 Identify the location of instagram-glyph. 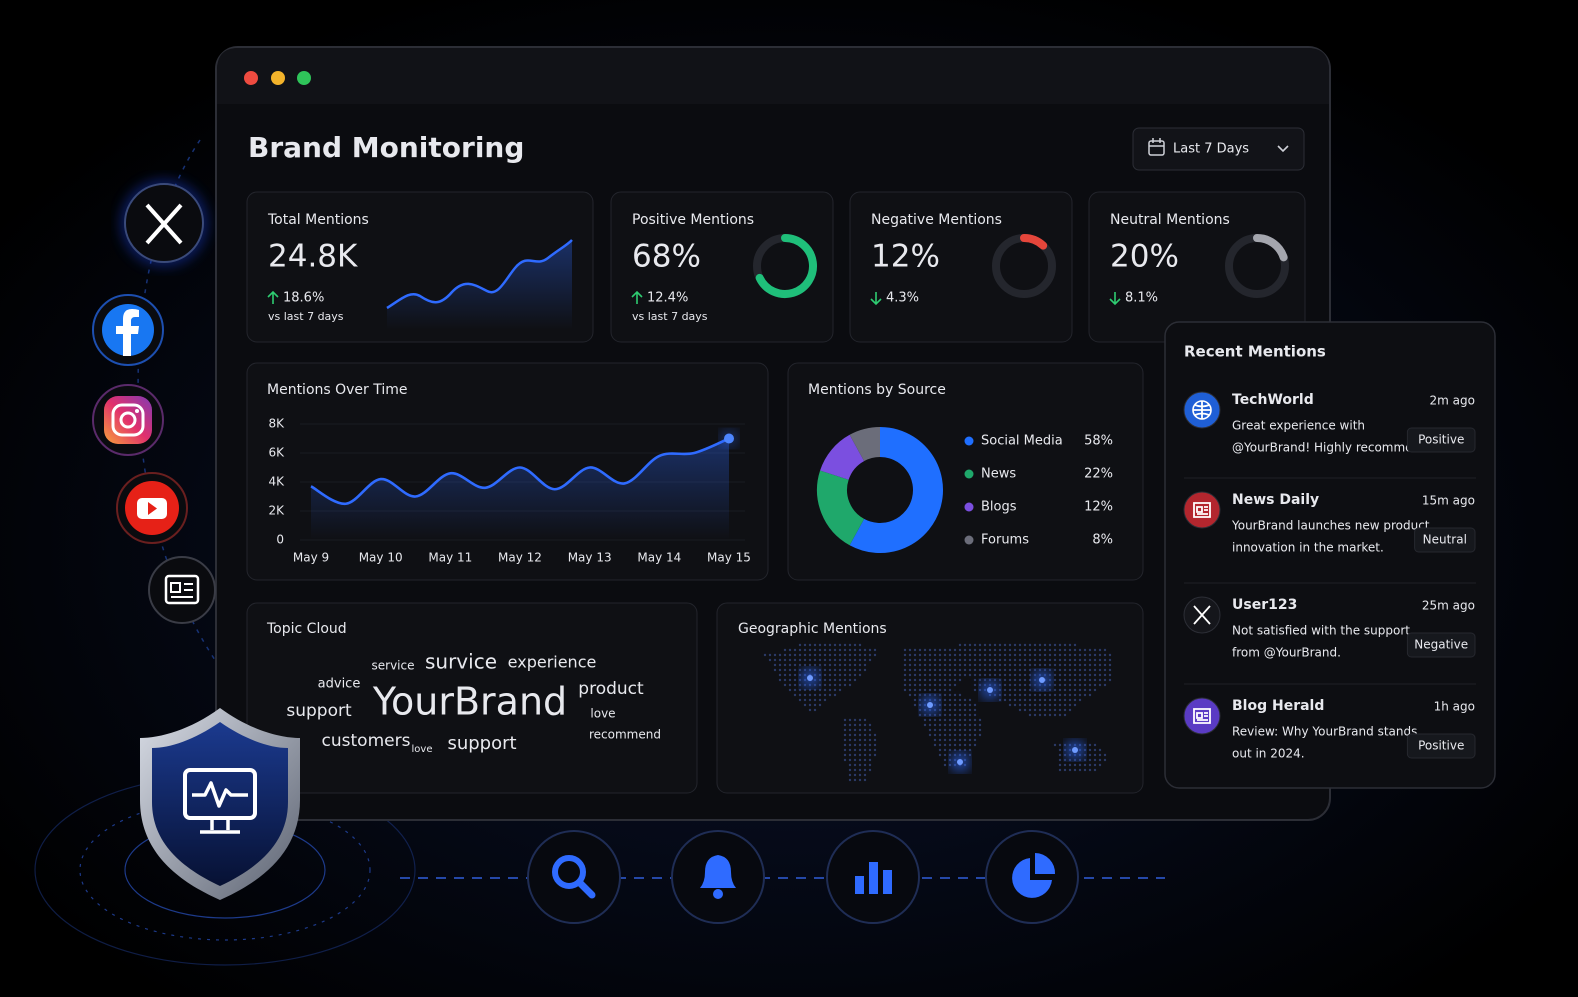
(128, 420).